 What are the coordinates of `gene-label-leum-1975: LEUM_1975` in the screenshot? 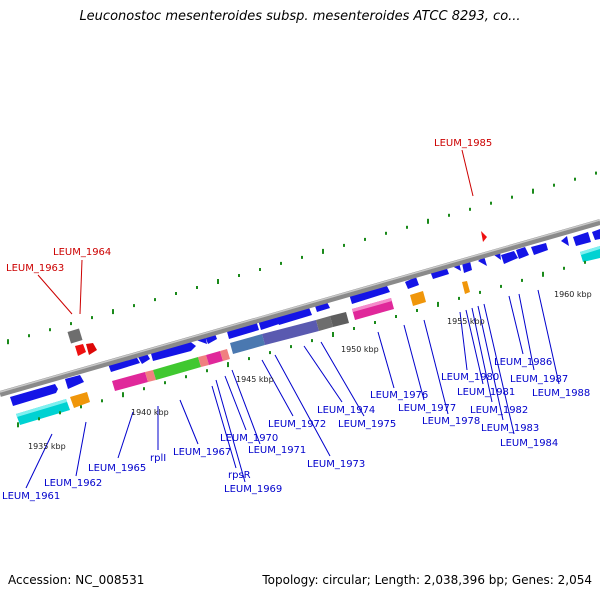 It's located at (367, 424).